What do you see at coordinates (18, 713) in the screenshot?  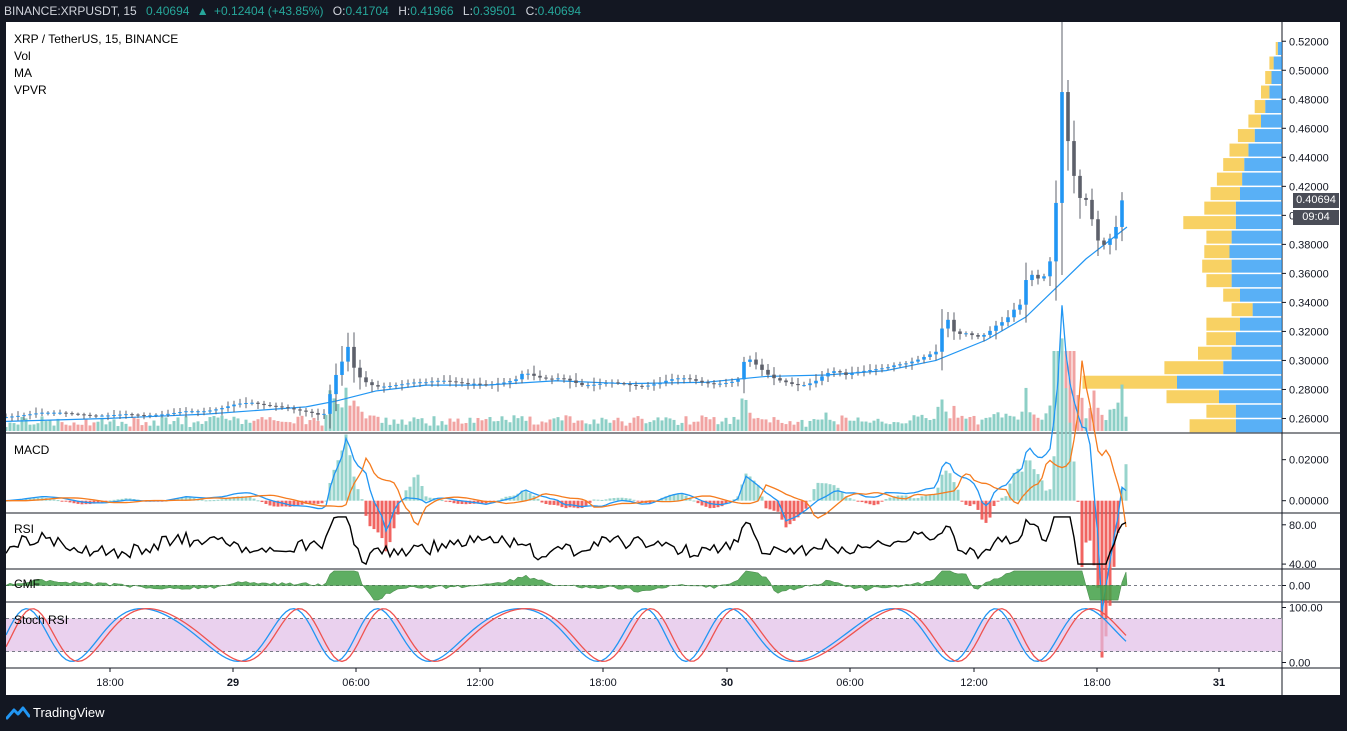 I see `tradingview-logo-icon` at bounding box center [18, 713].